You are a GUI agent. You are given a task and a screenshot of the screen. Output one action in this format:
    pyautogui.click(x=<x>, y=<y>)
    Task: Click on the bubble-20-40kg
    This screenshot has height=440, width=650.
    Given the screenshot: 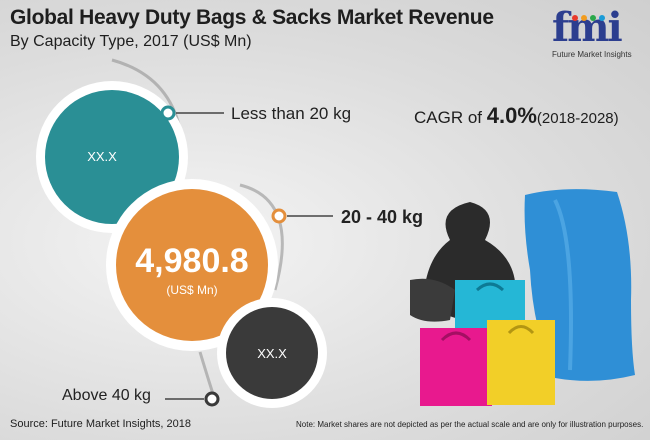 What is the action you would take?
    pyautogui.click(x=192, y=265)
    